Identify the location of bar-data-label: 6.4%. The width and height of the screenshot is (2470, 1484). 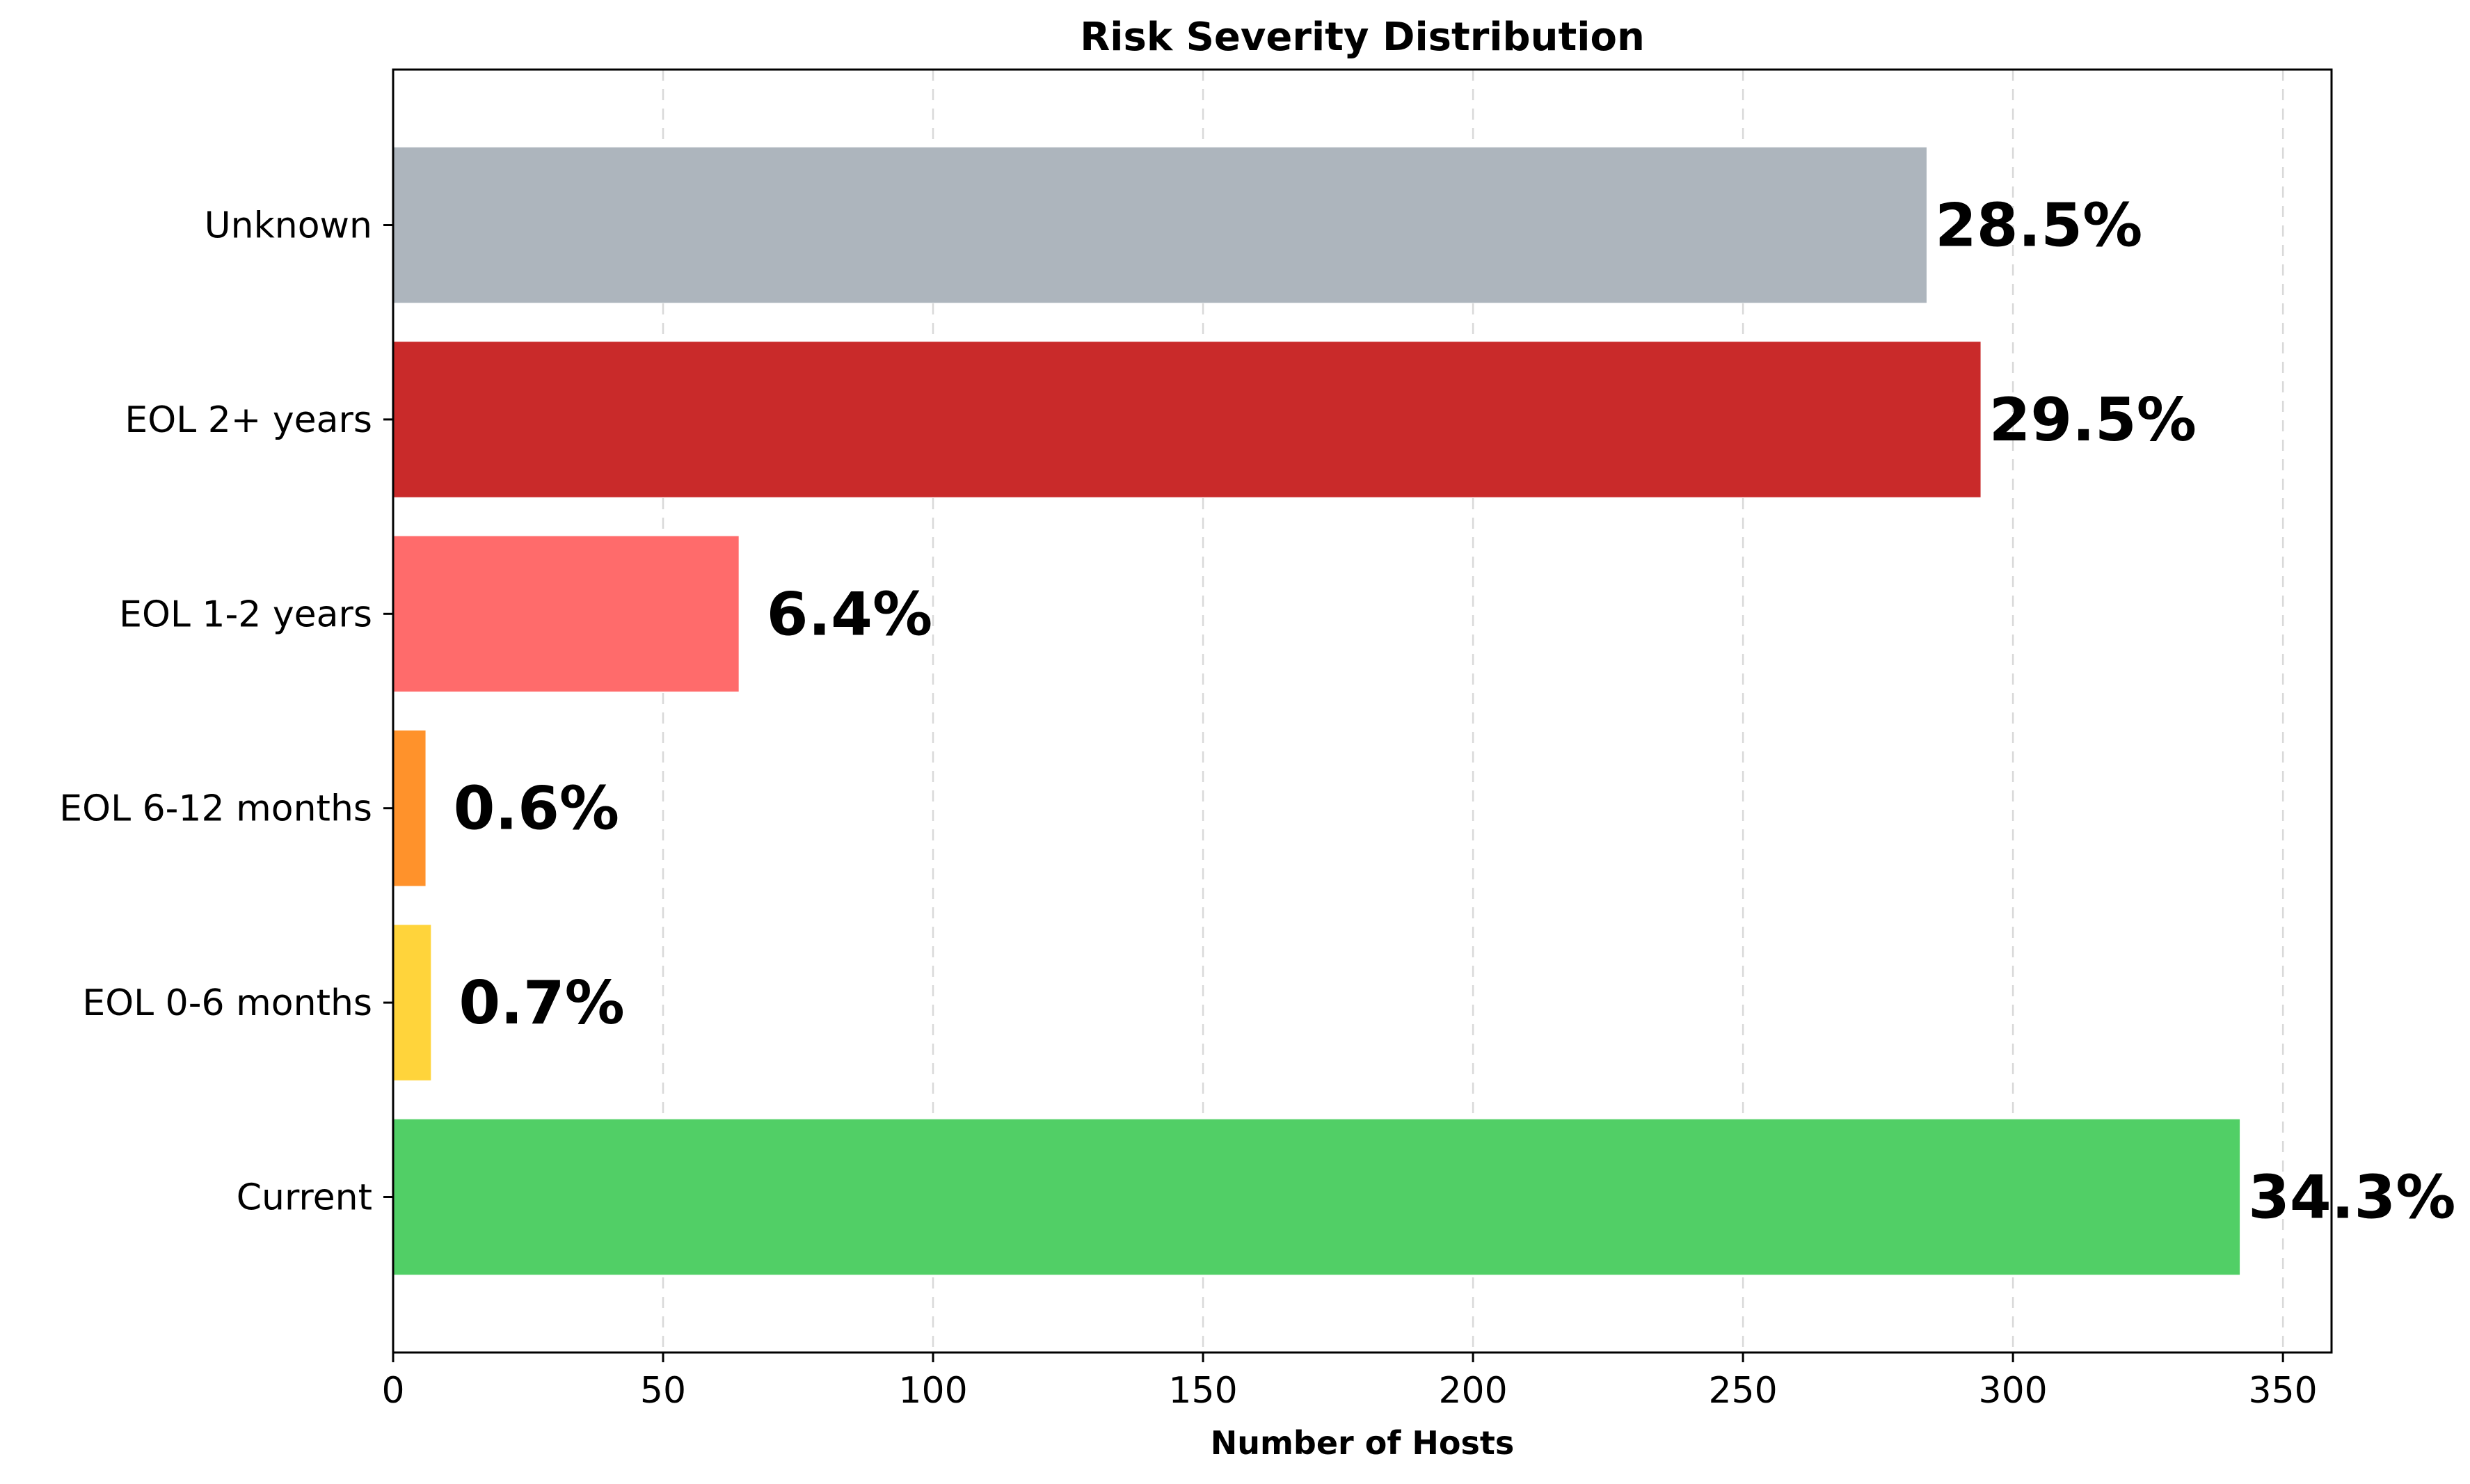
(850, 615).